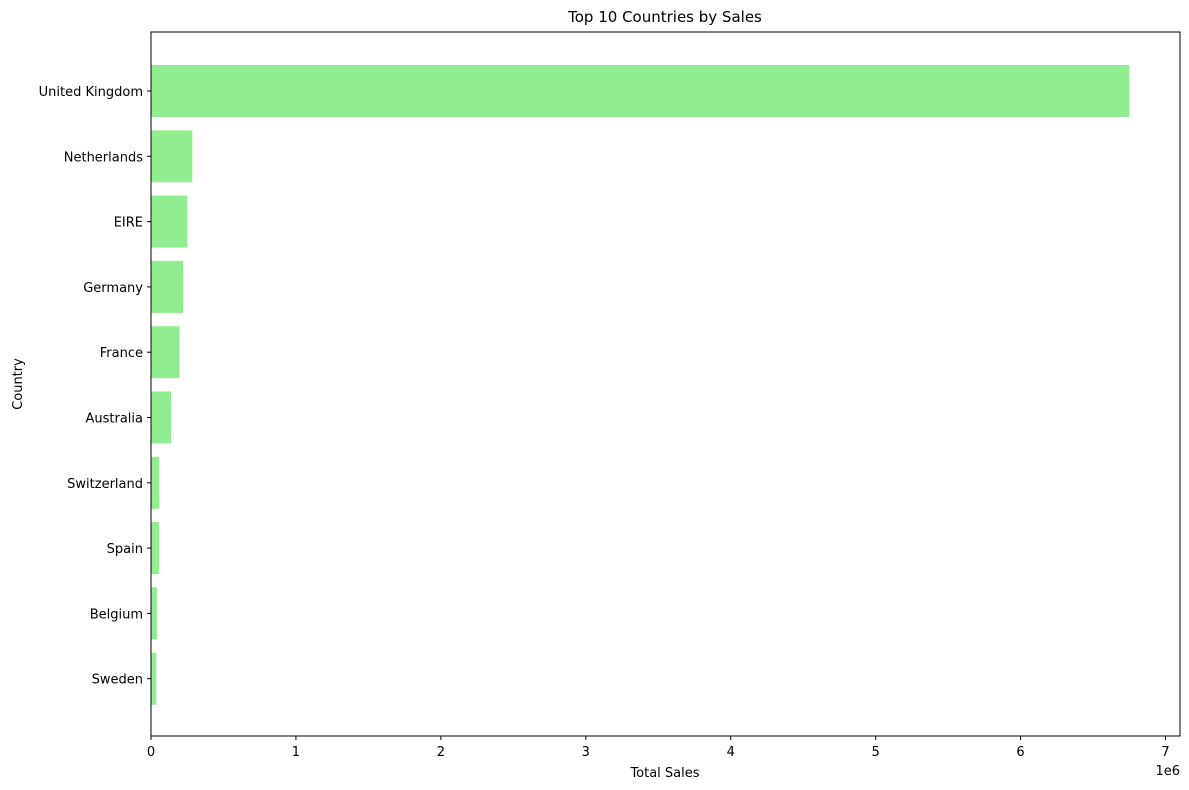 The height and width of the screenshot is (790, 1189). Describe the element at coordinates (154, 613) in the screenshot. I see `bar-belgium` at that location.